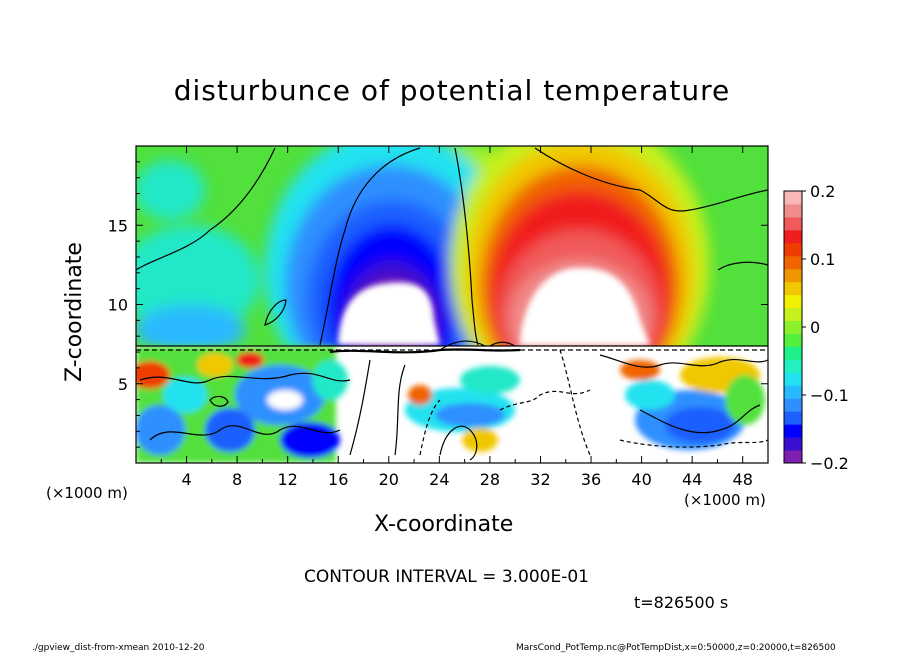 The width and height of the screenshot is (904, 654). Describe the element at coordinates (822, 191) in the screenshot. I see `colorbar-tick-label: 0.2` at that location.